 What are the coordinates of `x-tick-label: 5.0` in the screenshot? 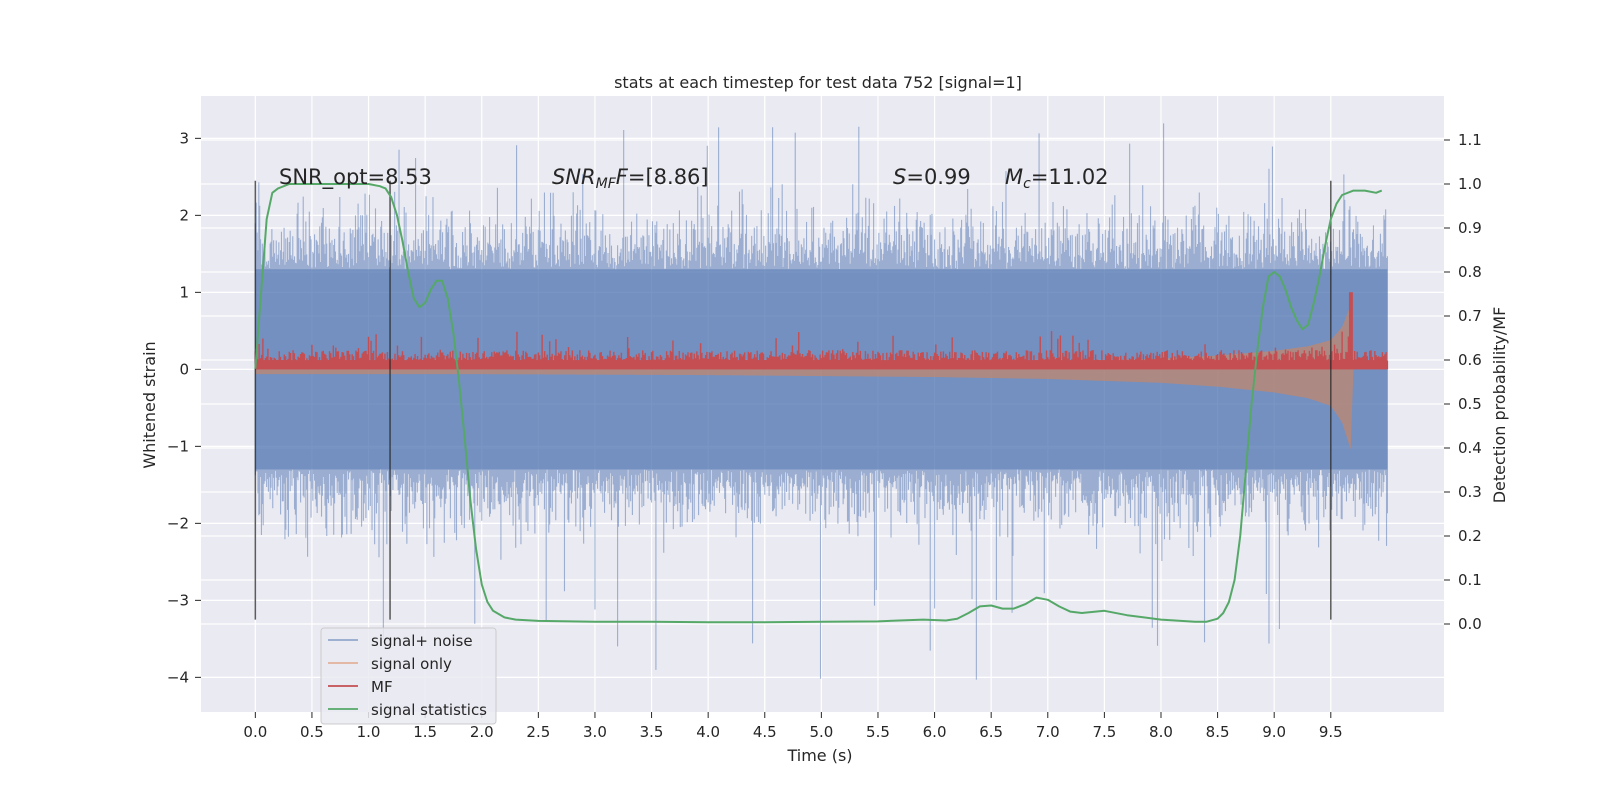 It's located at (821, 732).